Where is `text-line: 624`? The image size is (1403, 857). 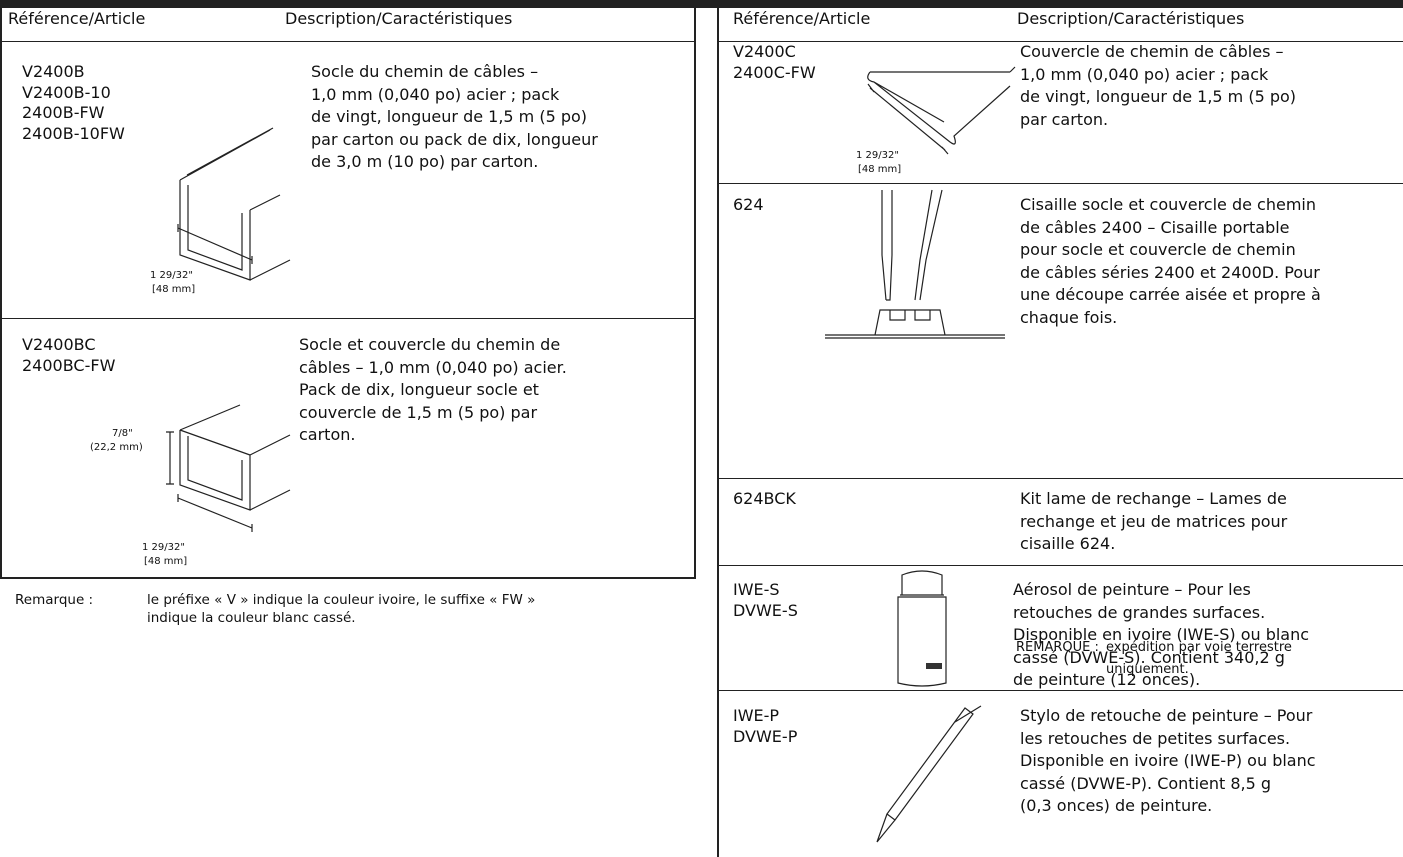 text-line: 624 is located at coordinates (748, 204).